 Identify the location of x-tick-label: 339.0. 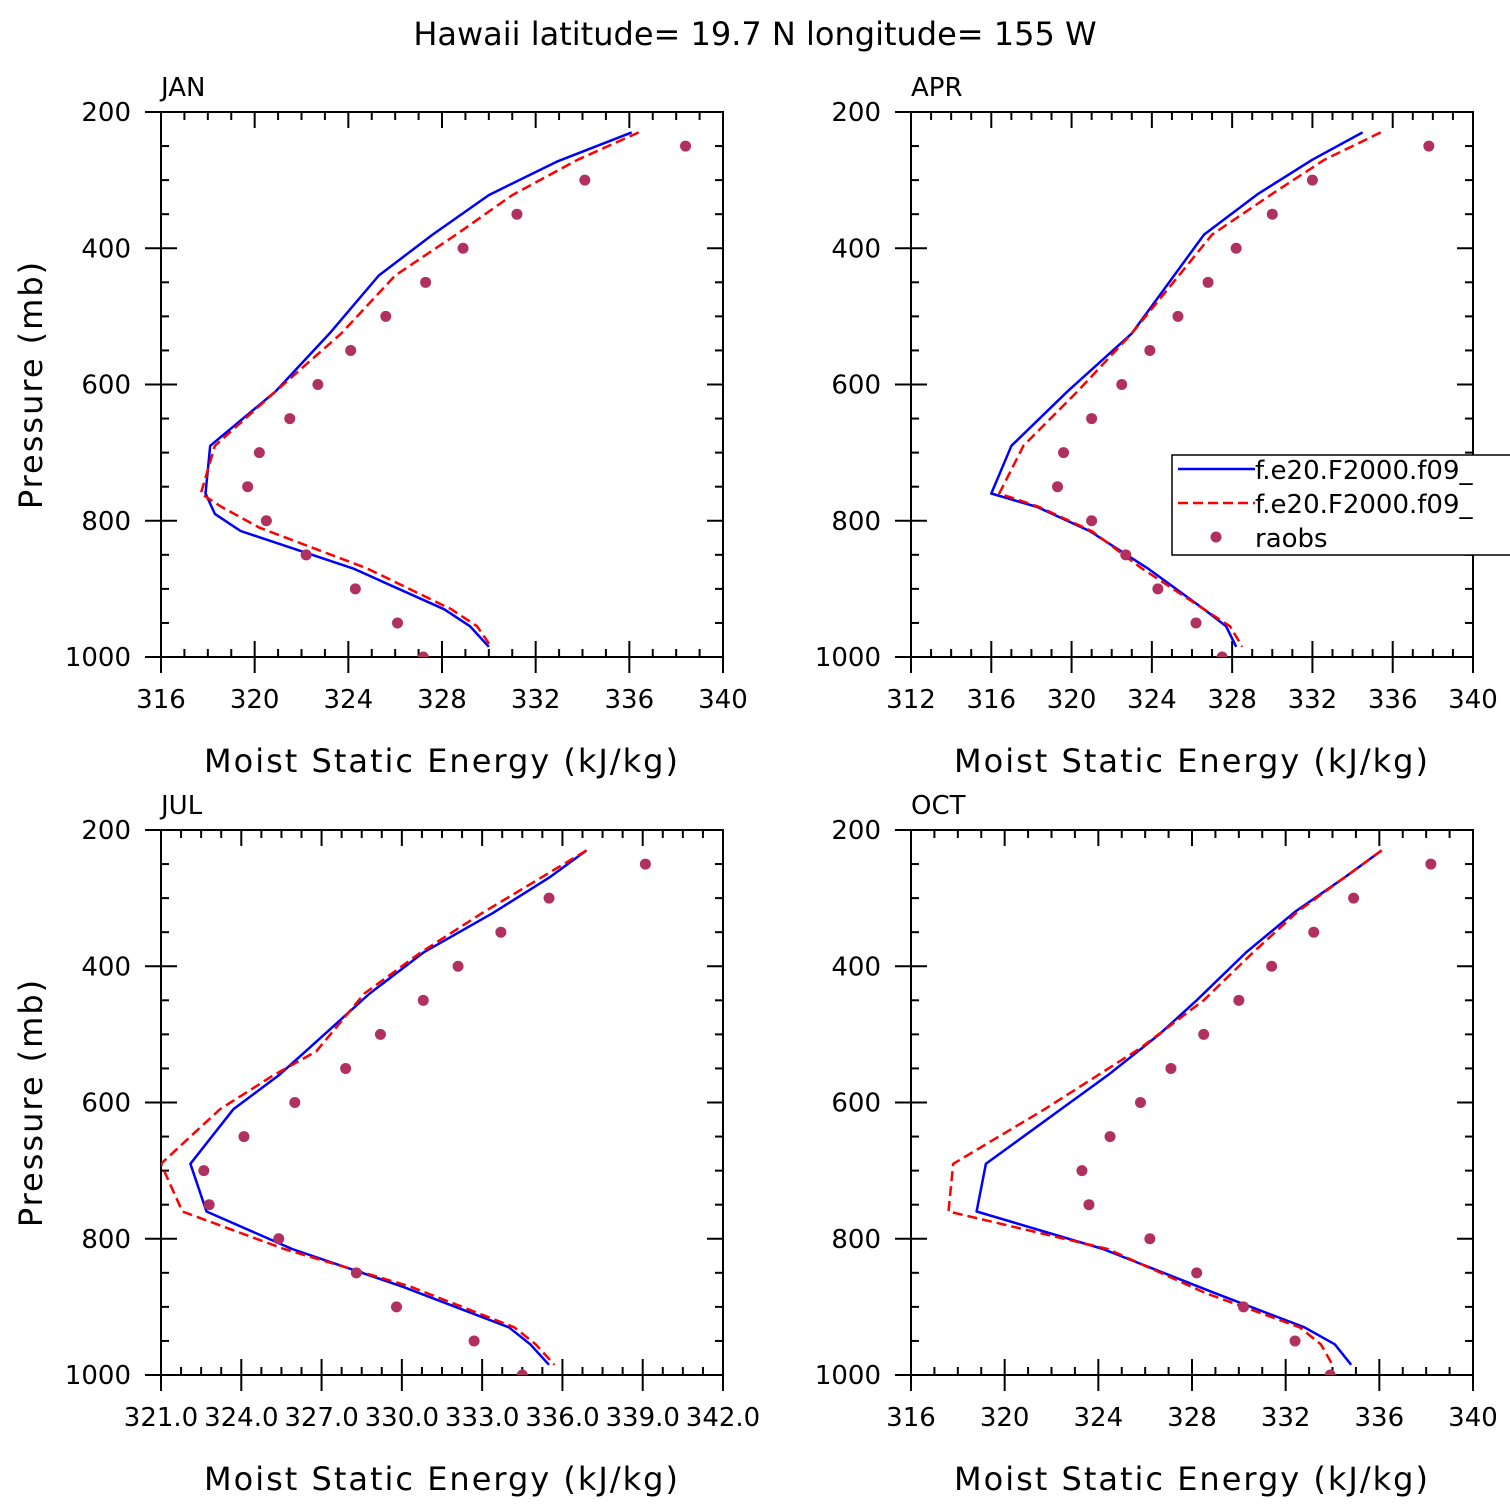
(642, 1418).